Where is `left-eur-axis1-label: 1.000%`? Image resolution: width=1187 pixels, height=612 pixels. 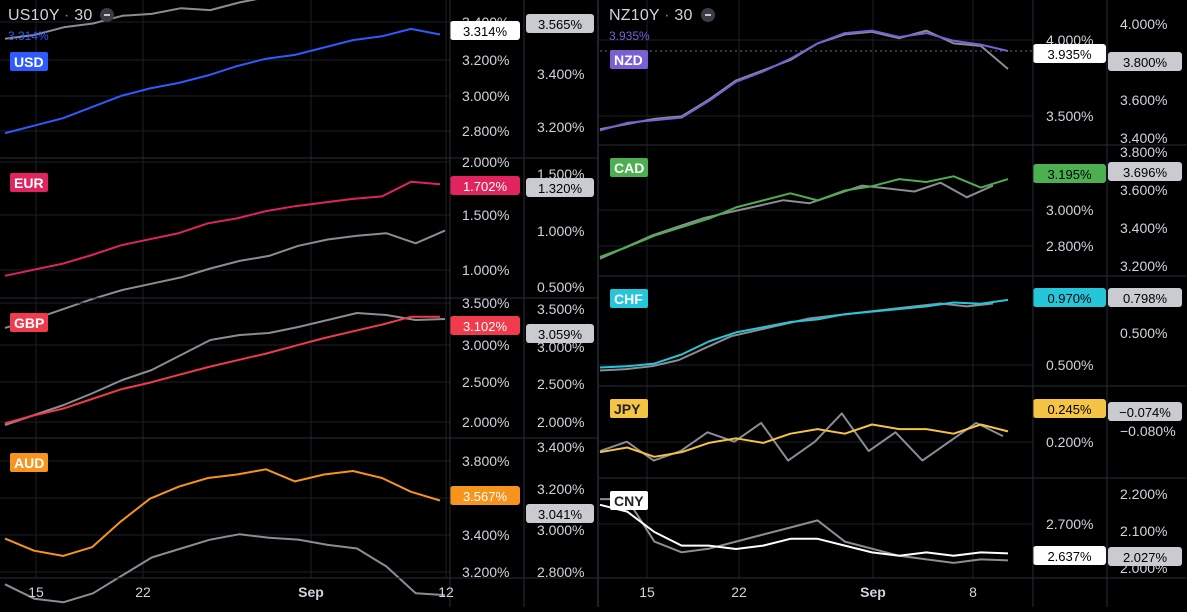 left-eur-axis1-label: 1.000% is located at coordinates (485, 270).